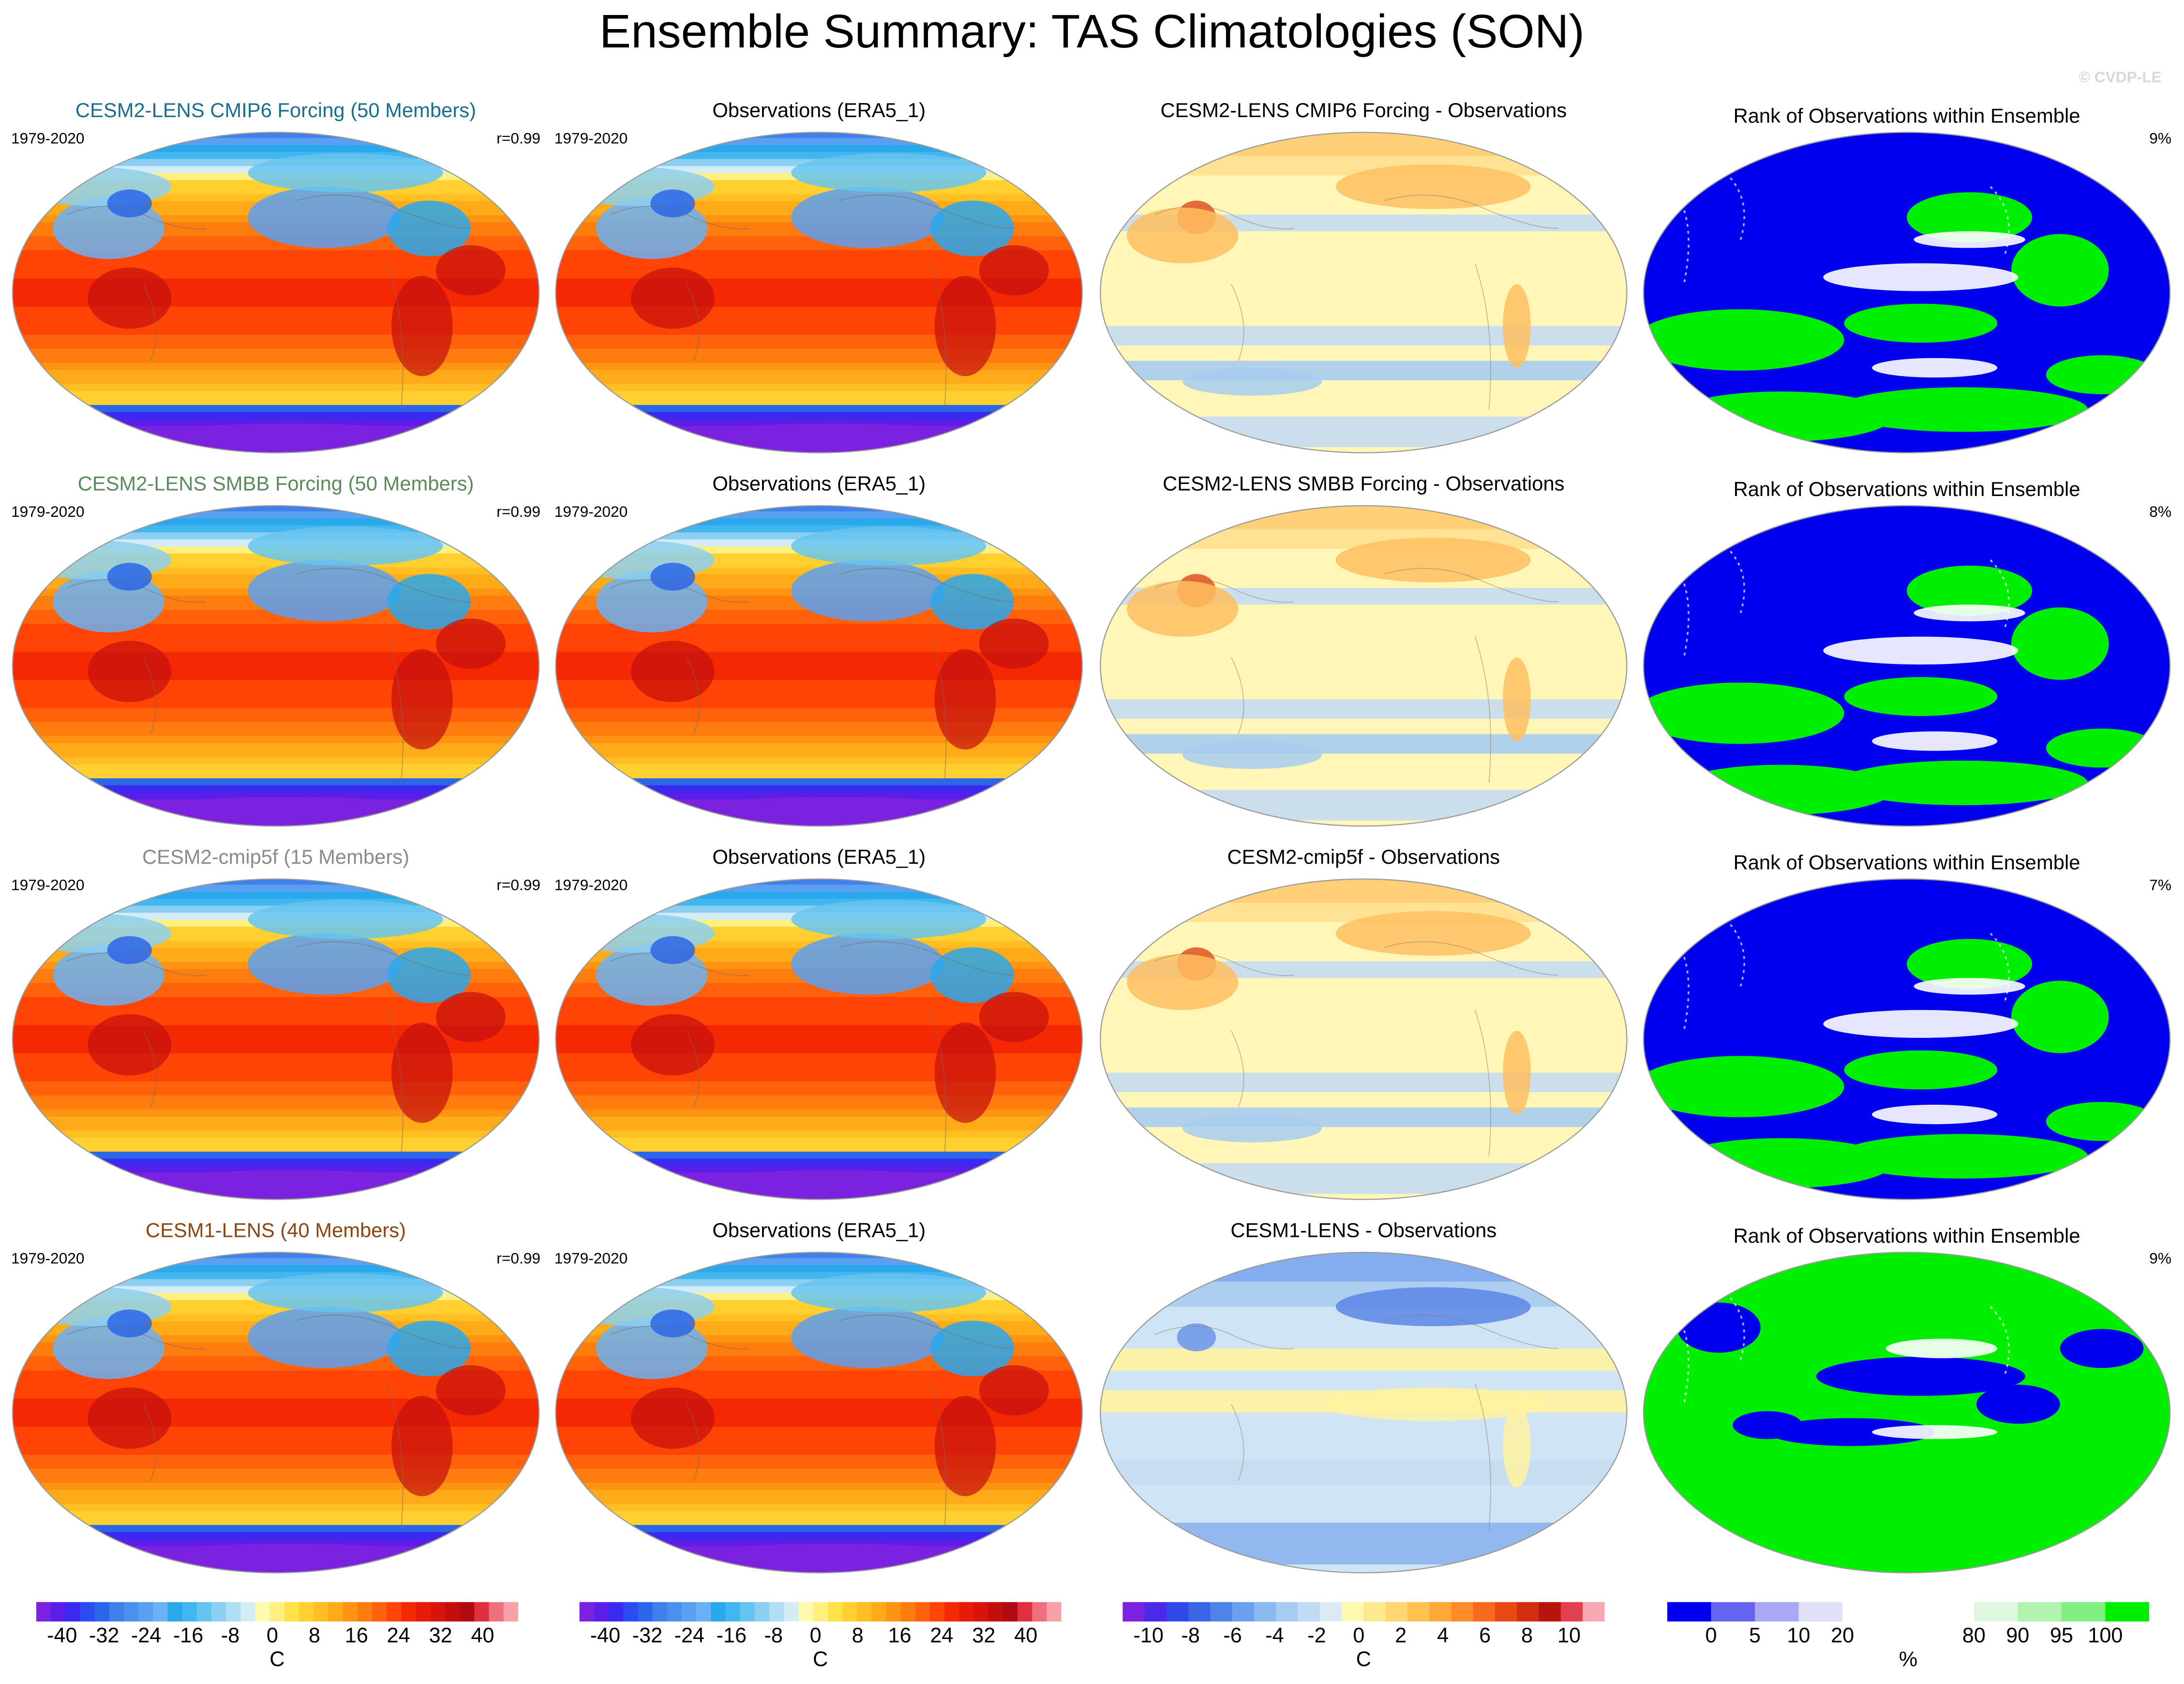 The height and width of the screenshot is (1684, 2184). What do you see at coordinates (1401, 1636) in the screenshot?
I see `colorbar-tick-label: 2` at bounding box center [1401, 1636].